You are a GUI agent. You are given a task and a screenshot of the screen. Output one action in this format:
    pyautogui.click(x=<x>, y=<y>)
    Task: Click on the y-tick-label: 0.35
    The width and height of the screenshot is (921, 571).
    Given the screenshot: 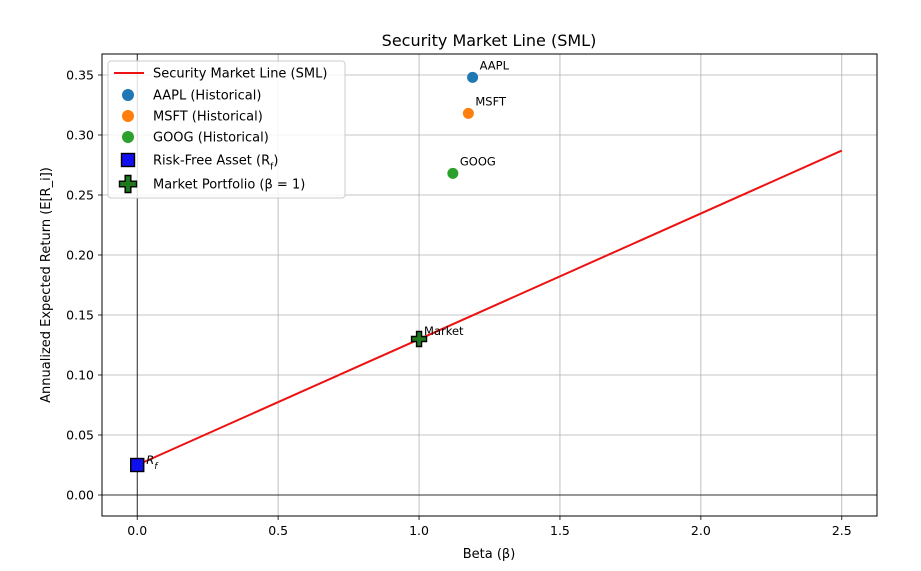 What is the action you would take?
    pyautogui.click(x=80, y=75)
    